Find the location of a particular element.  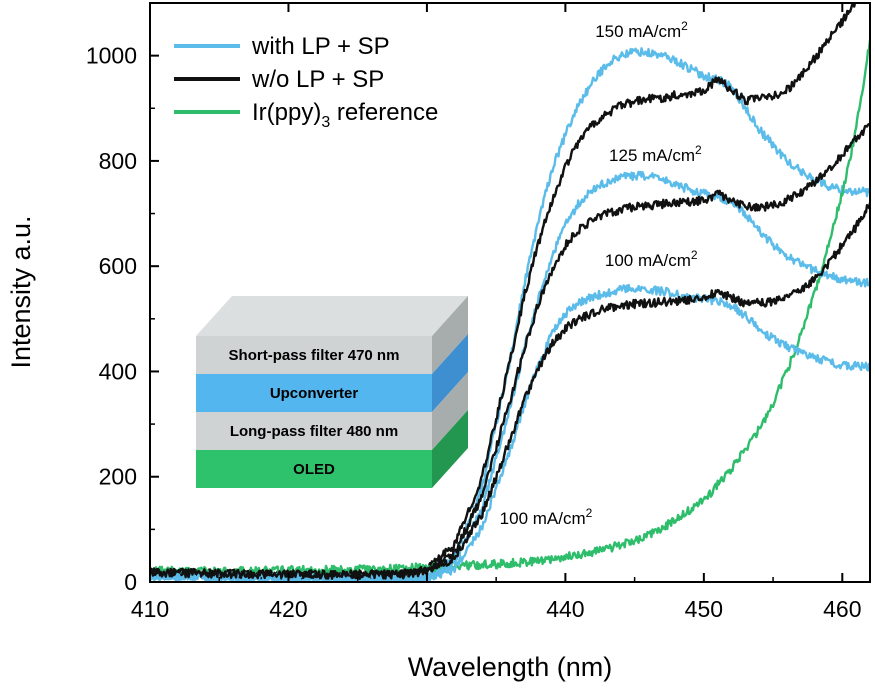

stack-layer: Long-pass filter 480 nm is located at coordinates (332, 411).